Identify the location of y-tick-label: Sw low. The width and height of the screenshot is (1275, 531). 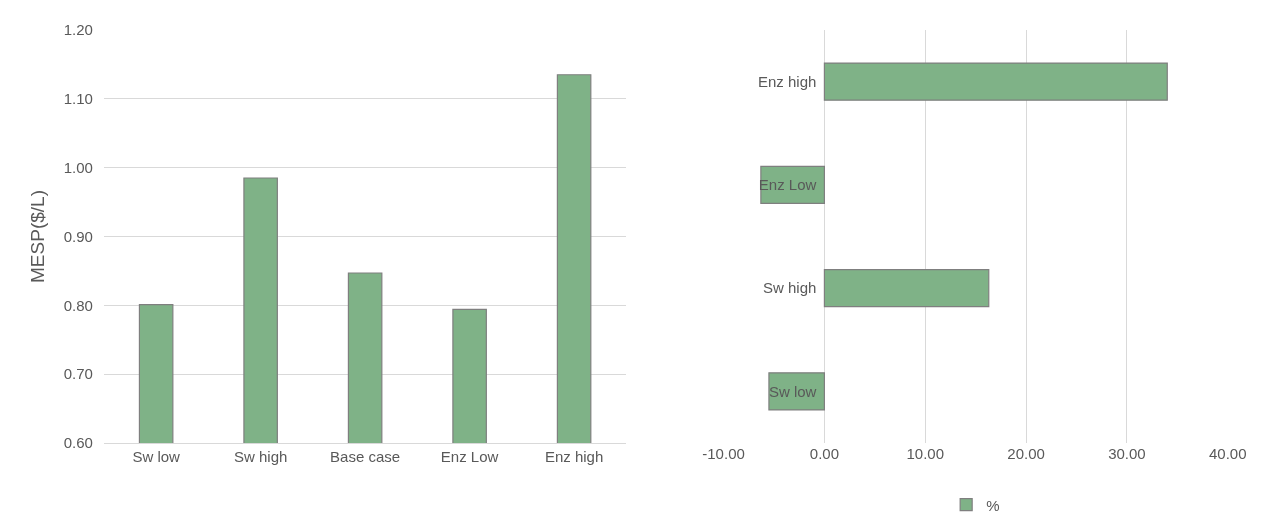
(792, 391).